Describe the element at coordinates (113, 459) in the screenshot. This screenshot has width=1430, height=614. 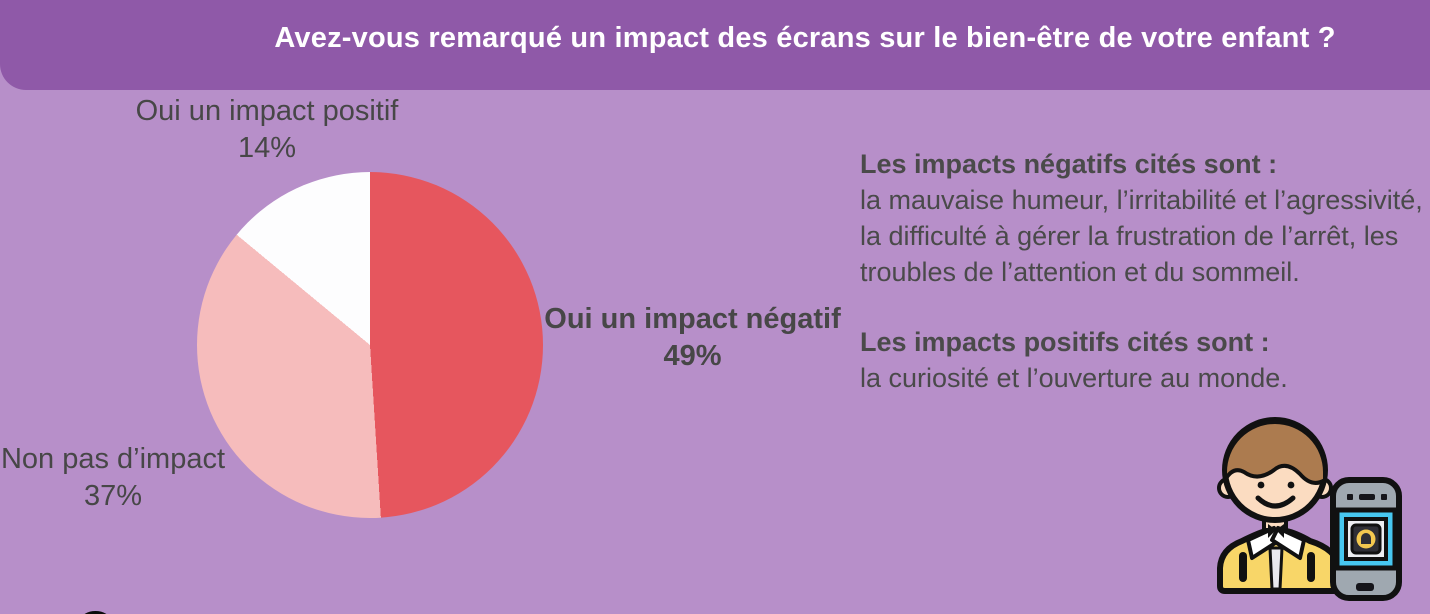
I see `pie-label-no-impact-text: Non pas d’impact` at that location.